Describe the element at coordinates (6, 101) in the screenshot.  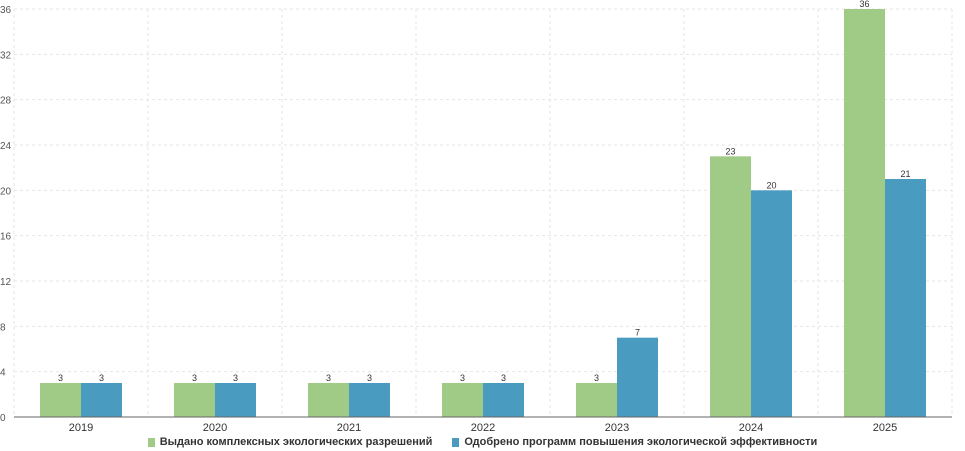
I see `y-tick-label: 28` at that location.